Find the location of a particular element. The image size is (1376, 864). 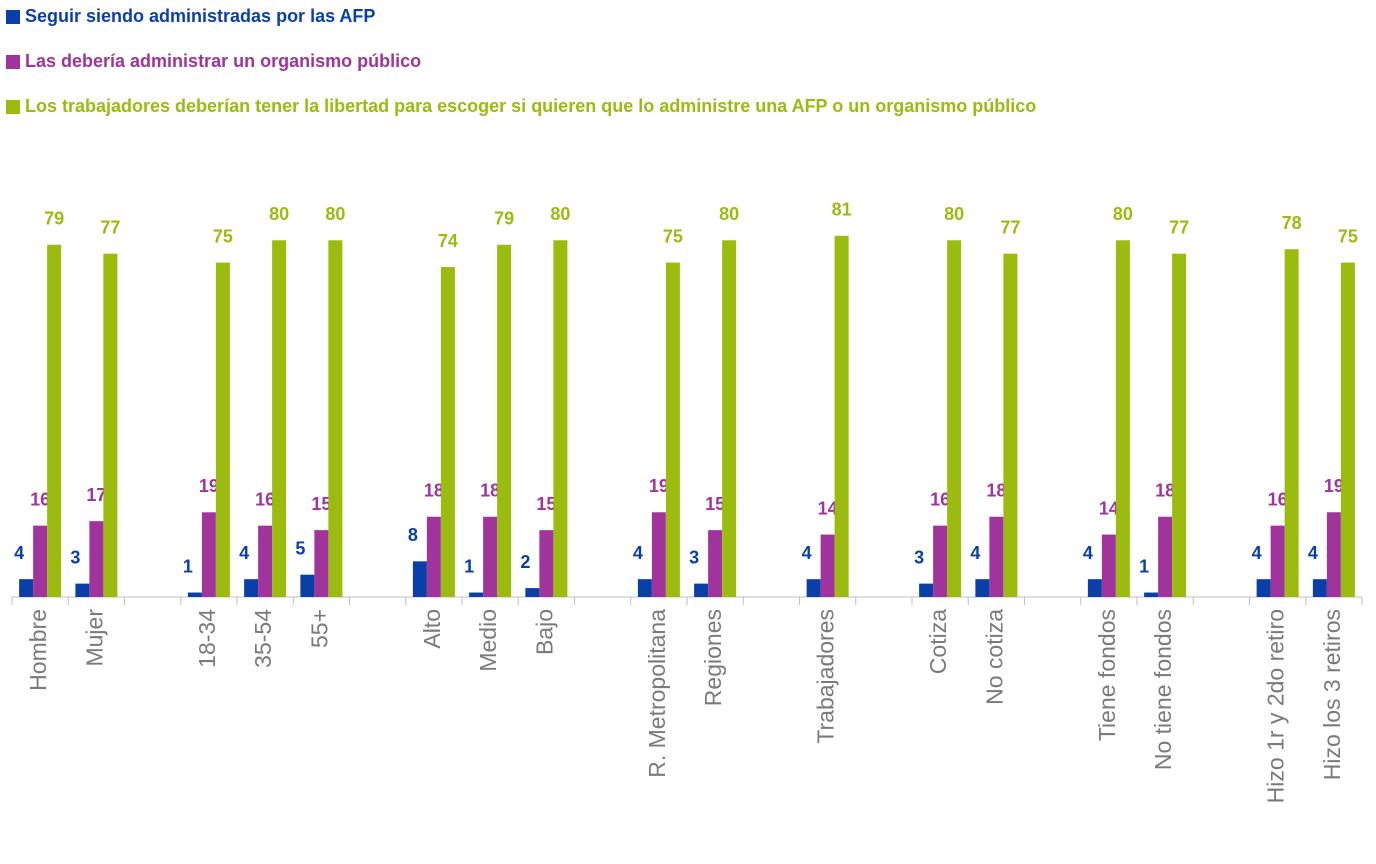

x-tick-label: Tiene fondos is located at coordinates (1107, 675).